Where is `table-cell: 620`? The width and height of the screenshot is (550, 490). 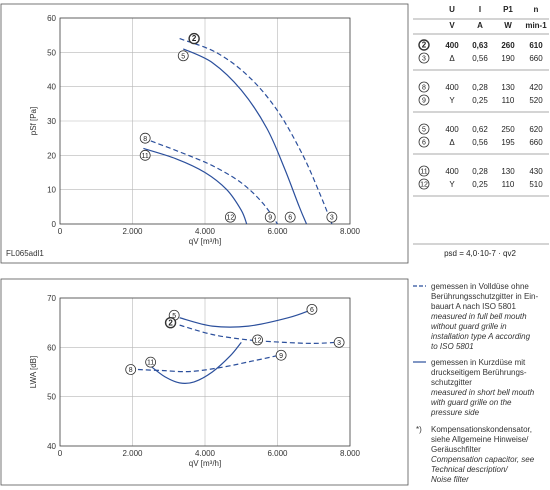
table-cell: 620 is located at coordinates (536, 129).